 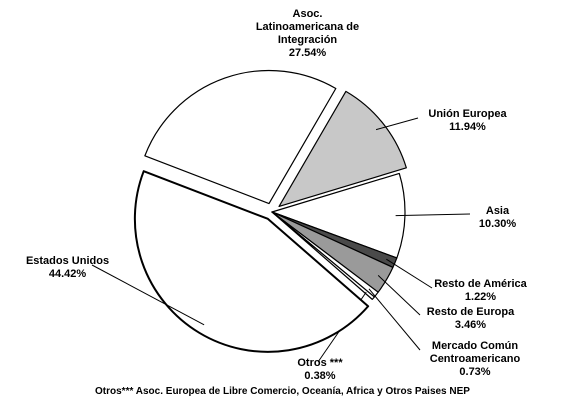 I want to click on category-label: Estados Unidos, so click(x=67, y=261).